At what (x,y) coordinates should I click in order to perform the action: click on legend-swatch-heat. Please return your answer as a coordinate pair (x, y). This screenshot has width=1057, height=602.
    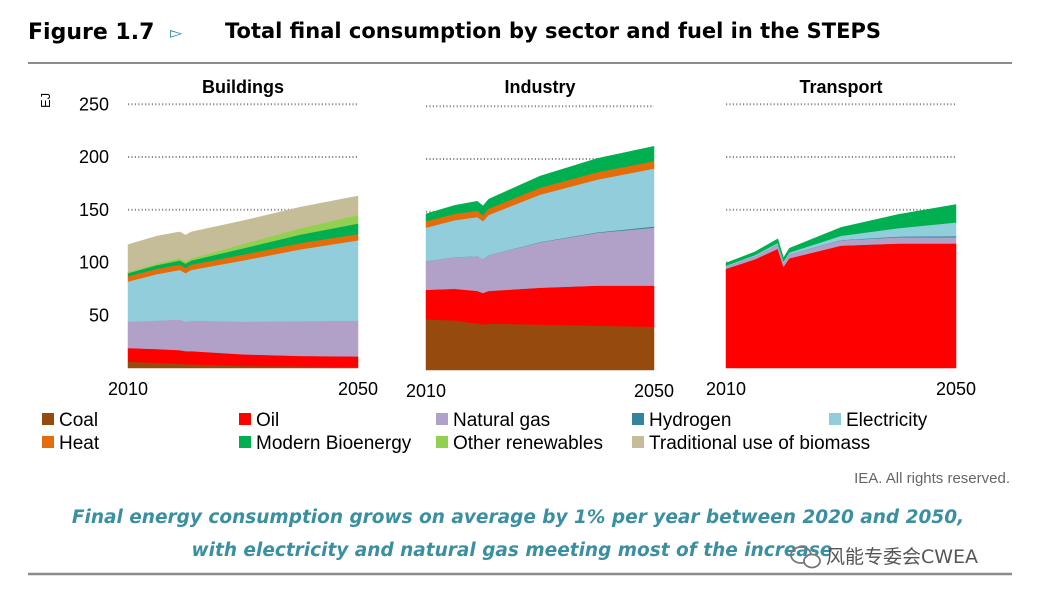
    Looking at the image, I should click on (48, 442).